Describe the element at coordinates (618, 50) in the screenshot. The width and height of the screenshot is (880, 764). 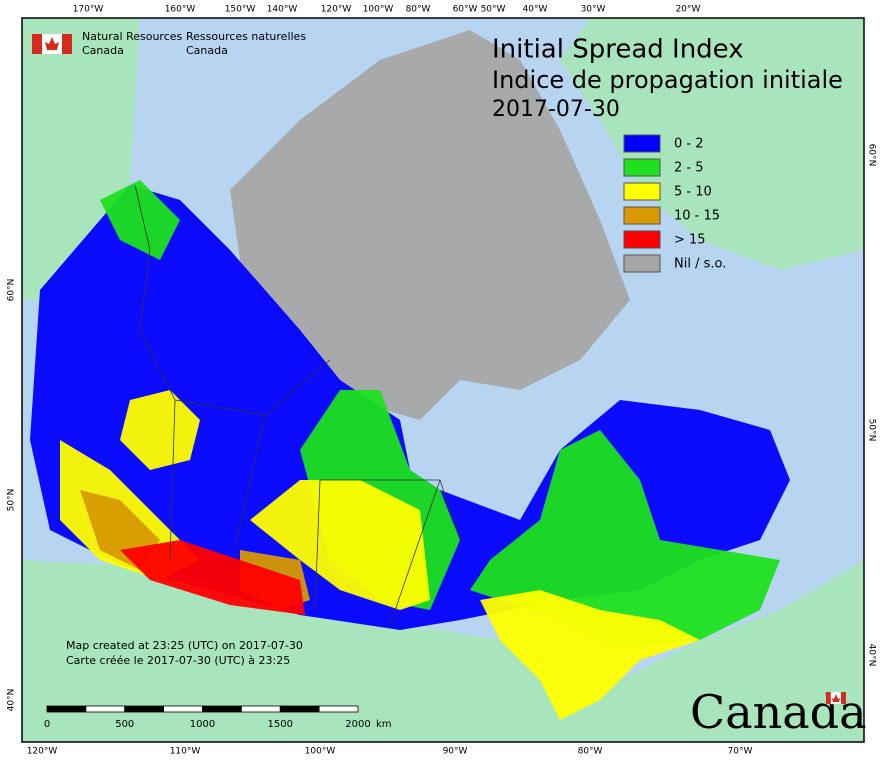
I see `title: Initial Spread Index` at that location.